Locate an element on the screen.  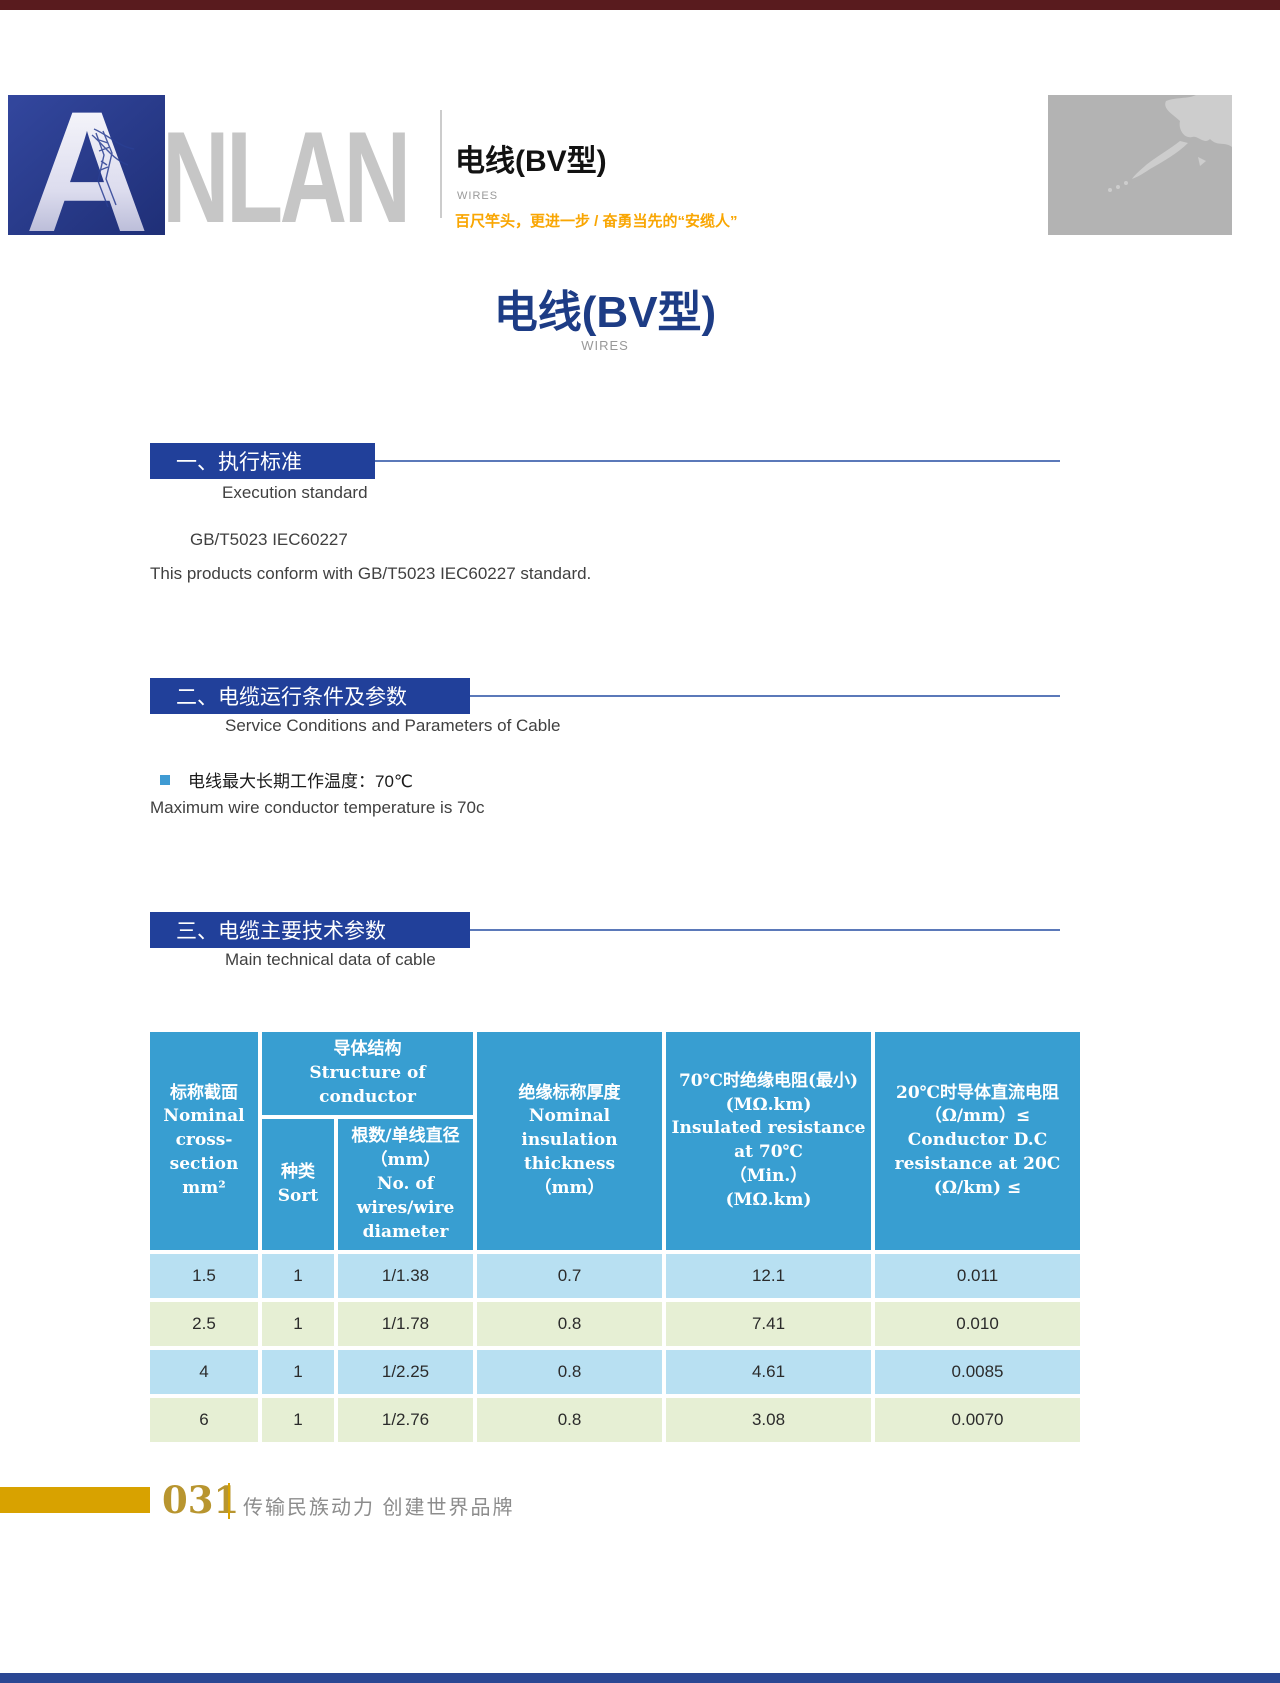
table-row: 1.5 1 1/1.38 0.7 12.1 0.011 is located at coordinates (615, 1276).